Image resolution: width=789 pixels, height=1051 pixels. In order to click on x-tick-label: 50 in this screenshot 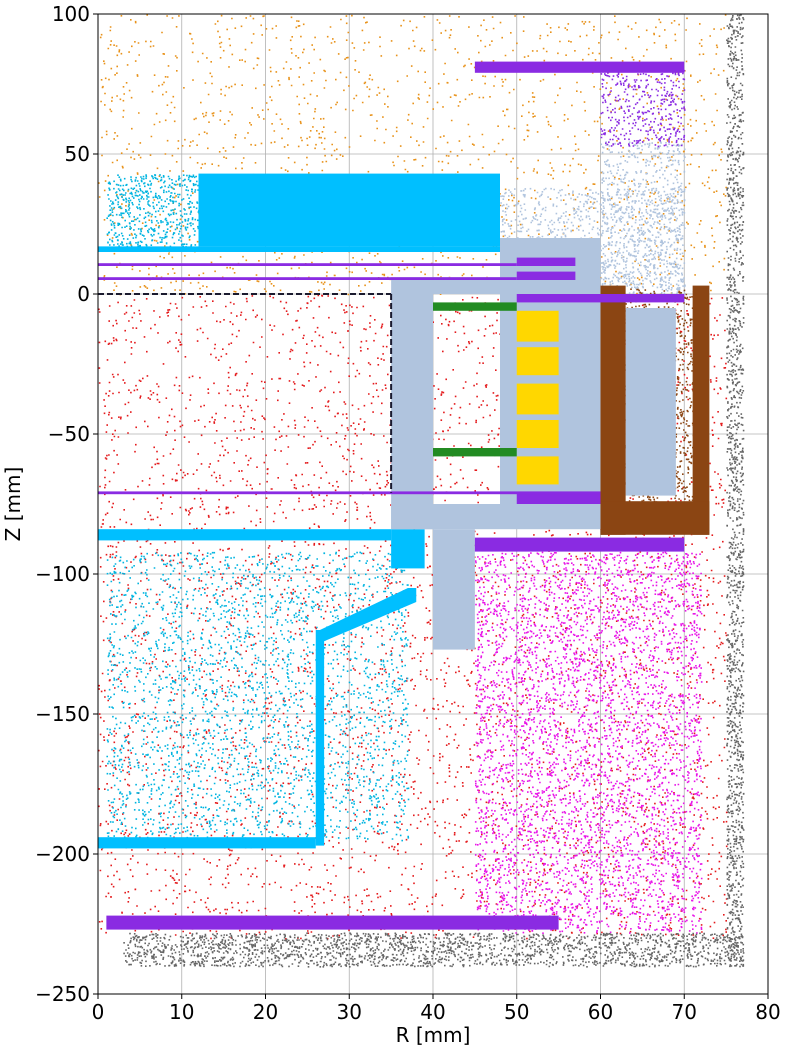, I will do `click(516, 1012)`.